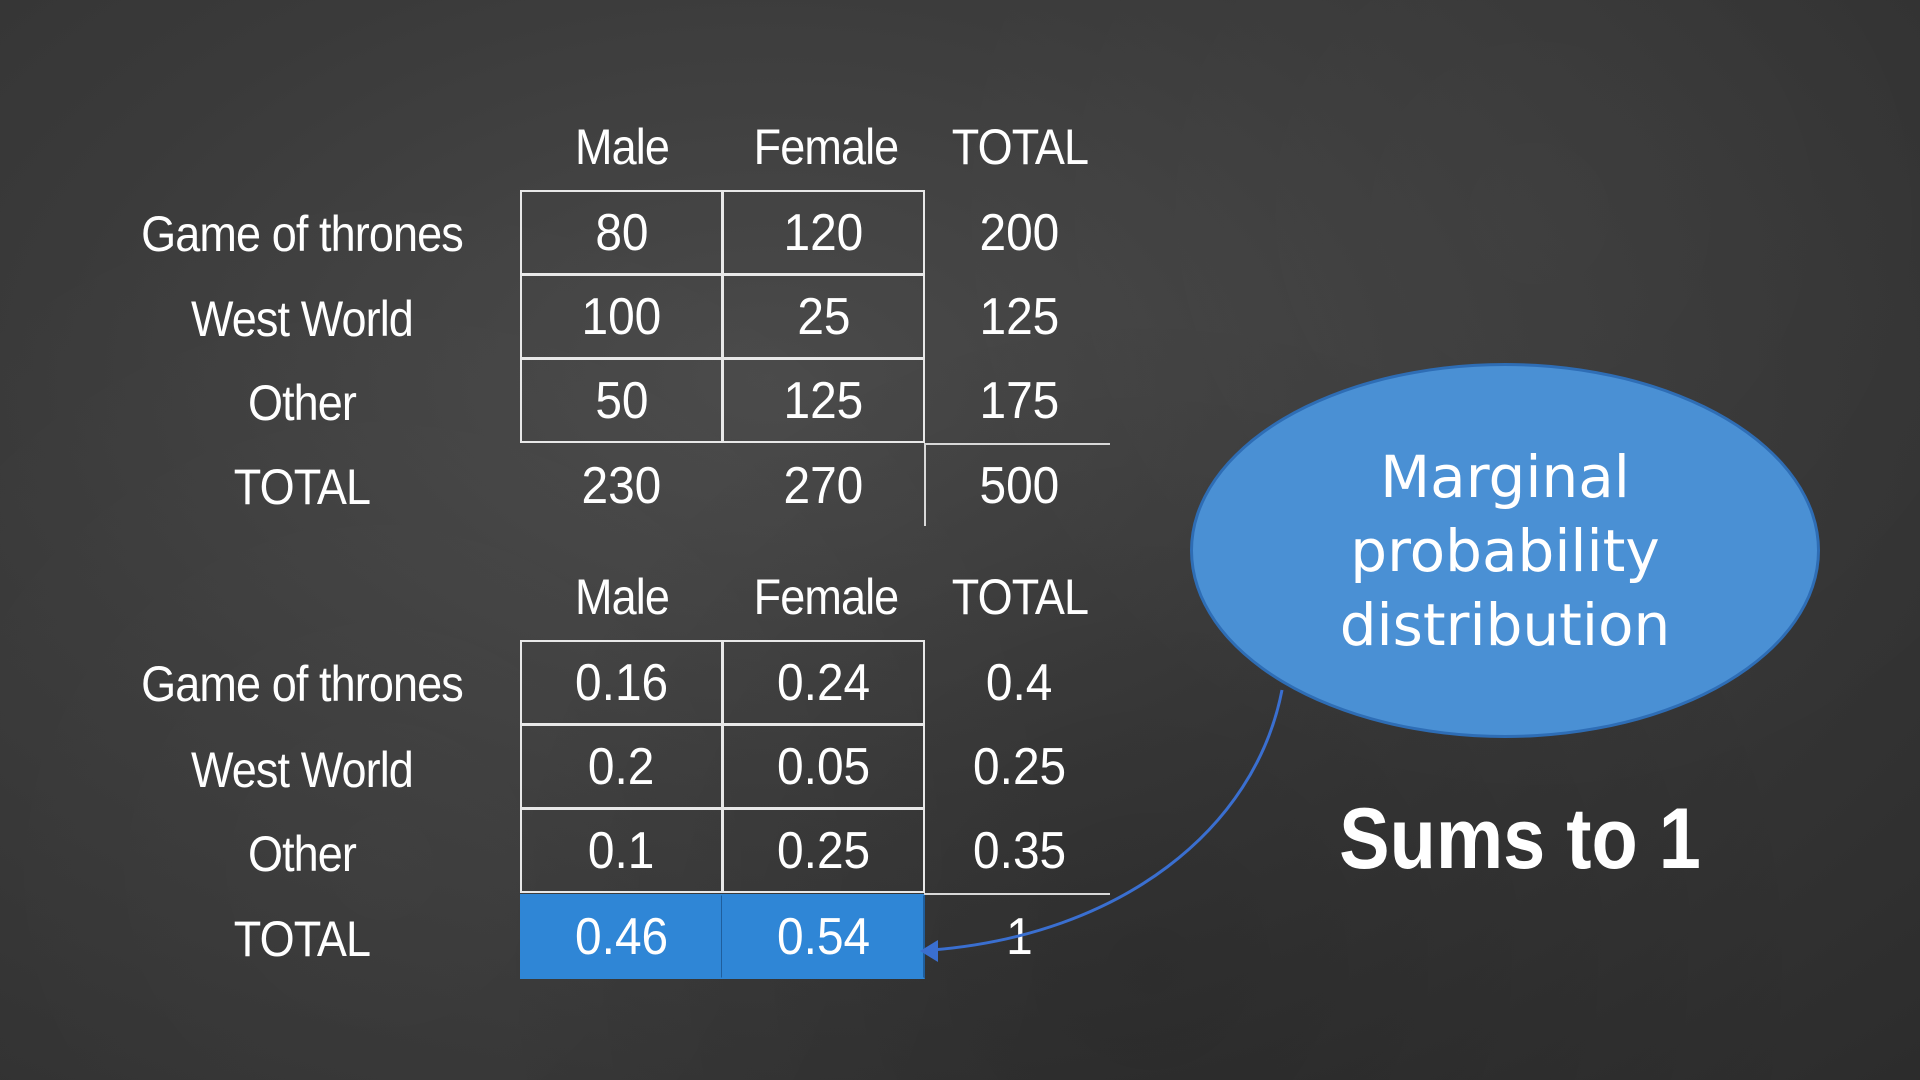  Describe the element at coordinates (1019, 936) in the screenshot. I see `table-cell: 1` at that location.